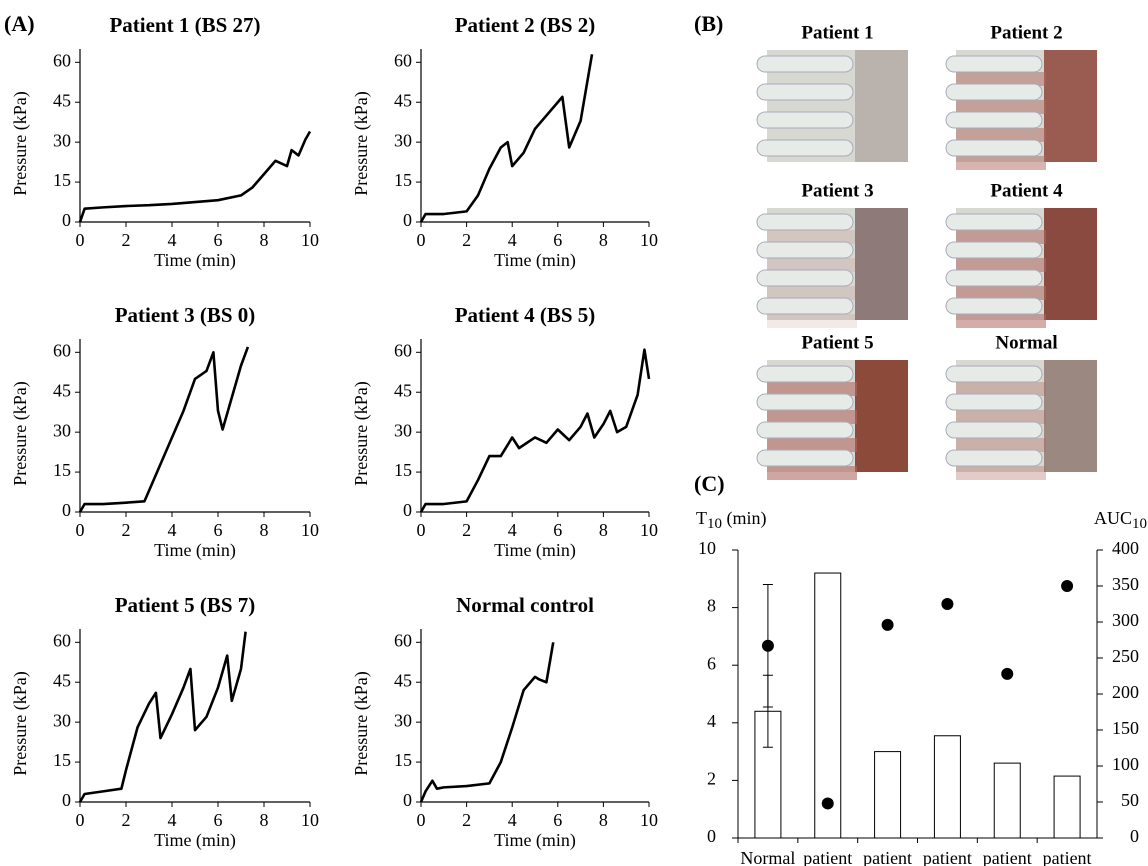  I want to click on chart-title: Patient 3 (BS 0), so click(185, 315).